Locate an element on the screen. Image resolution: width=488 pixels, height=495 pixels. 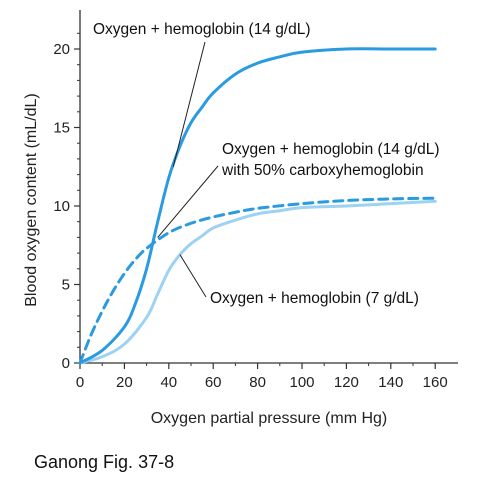
x-tick-label: 20 is located at coordinates (124, 382).